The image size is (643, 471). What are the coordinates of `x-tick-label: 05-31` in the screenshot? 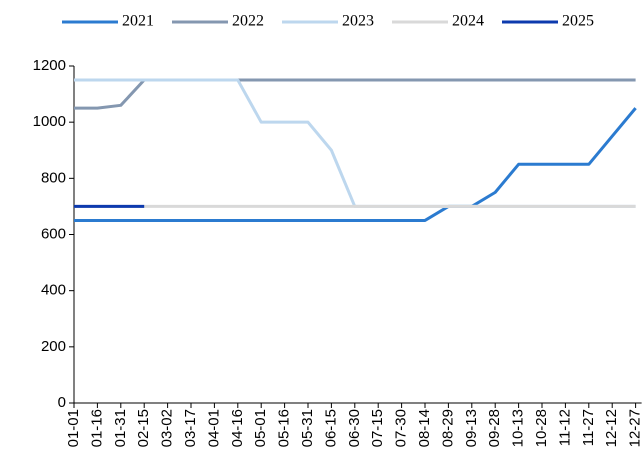 It's located at (307, 428).